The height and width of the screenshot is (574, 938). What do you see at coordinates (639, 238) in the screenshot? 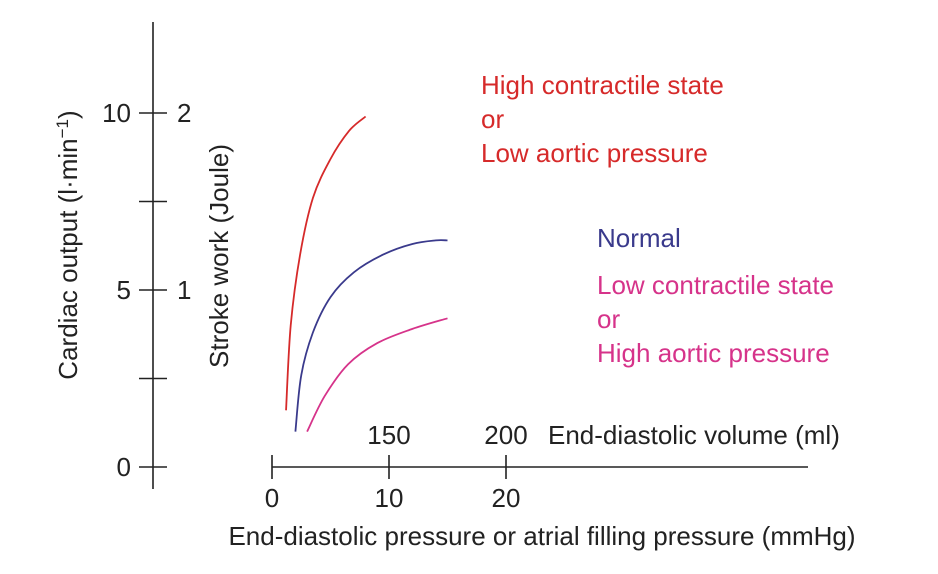
I see `series-label-2-line-1: Normal` at bounding box center [639, 238].